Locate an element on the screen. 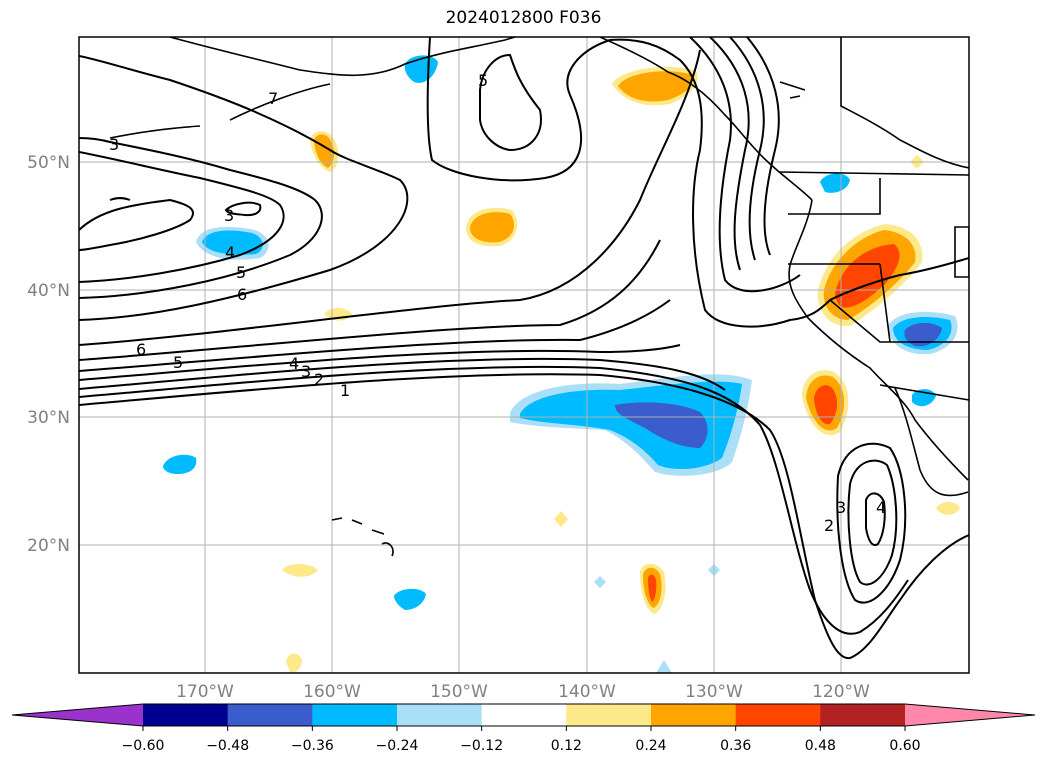  colorbar-extend-high is located at coordinates (970, 715).